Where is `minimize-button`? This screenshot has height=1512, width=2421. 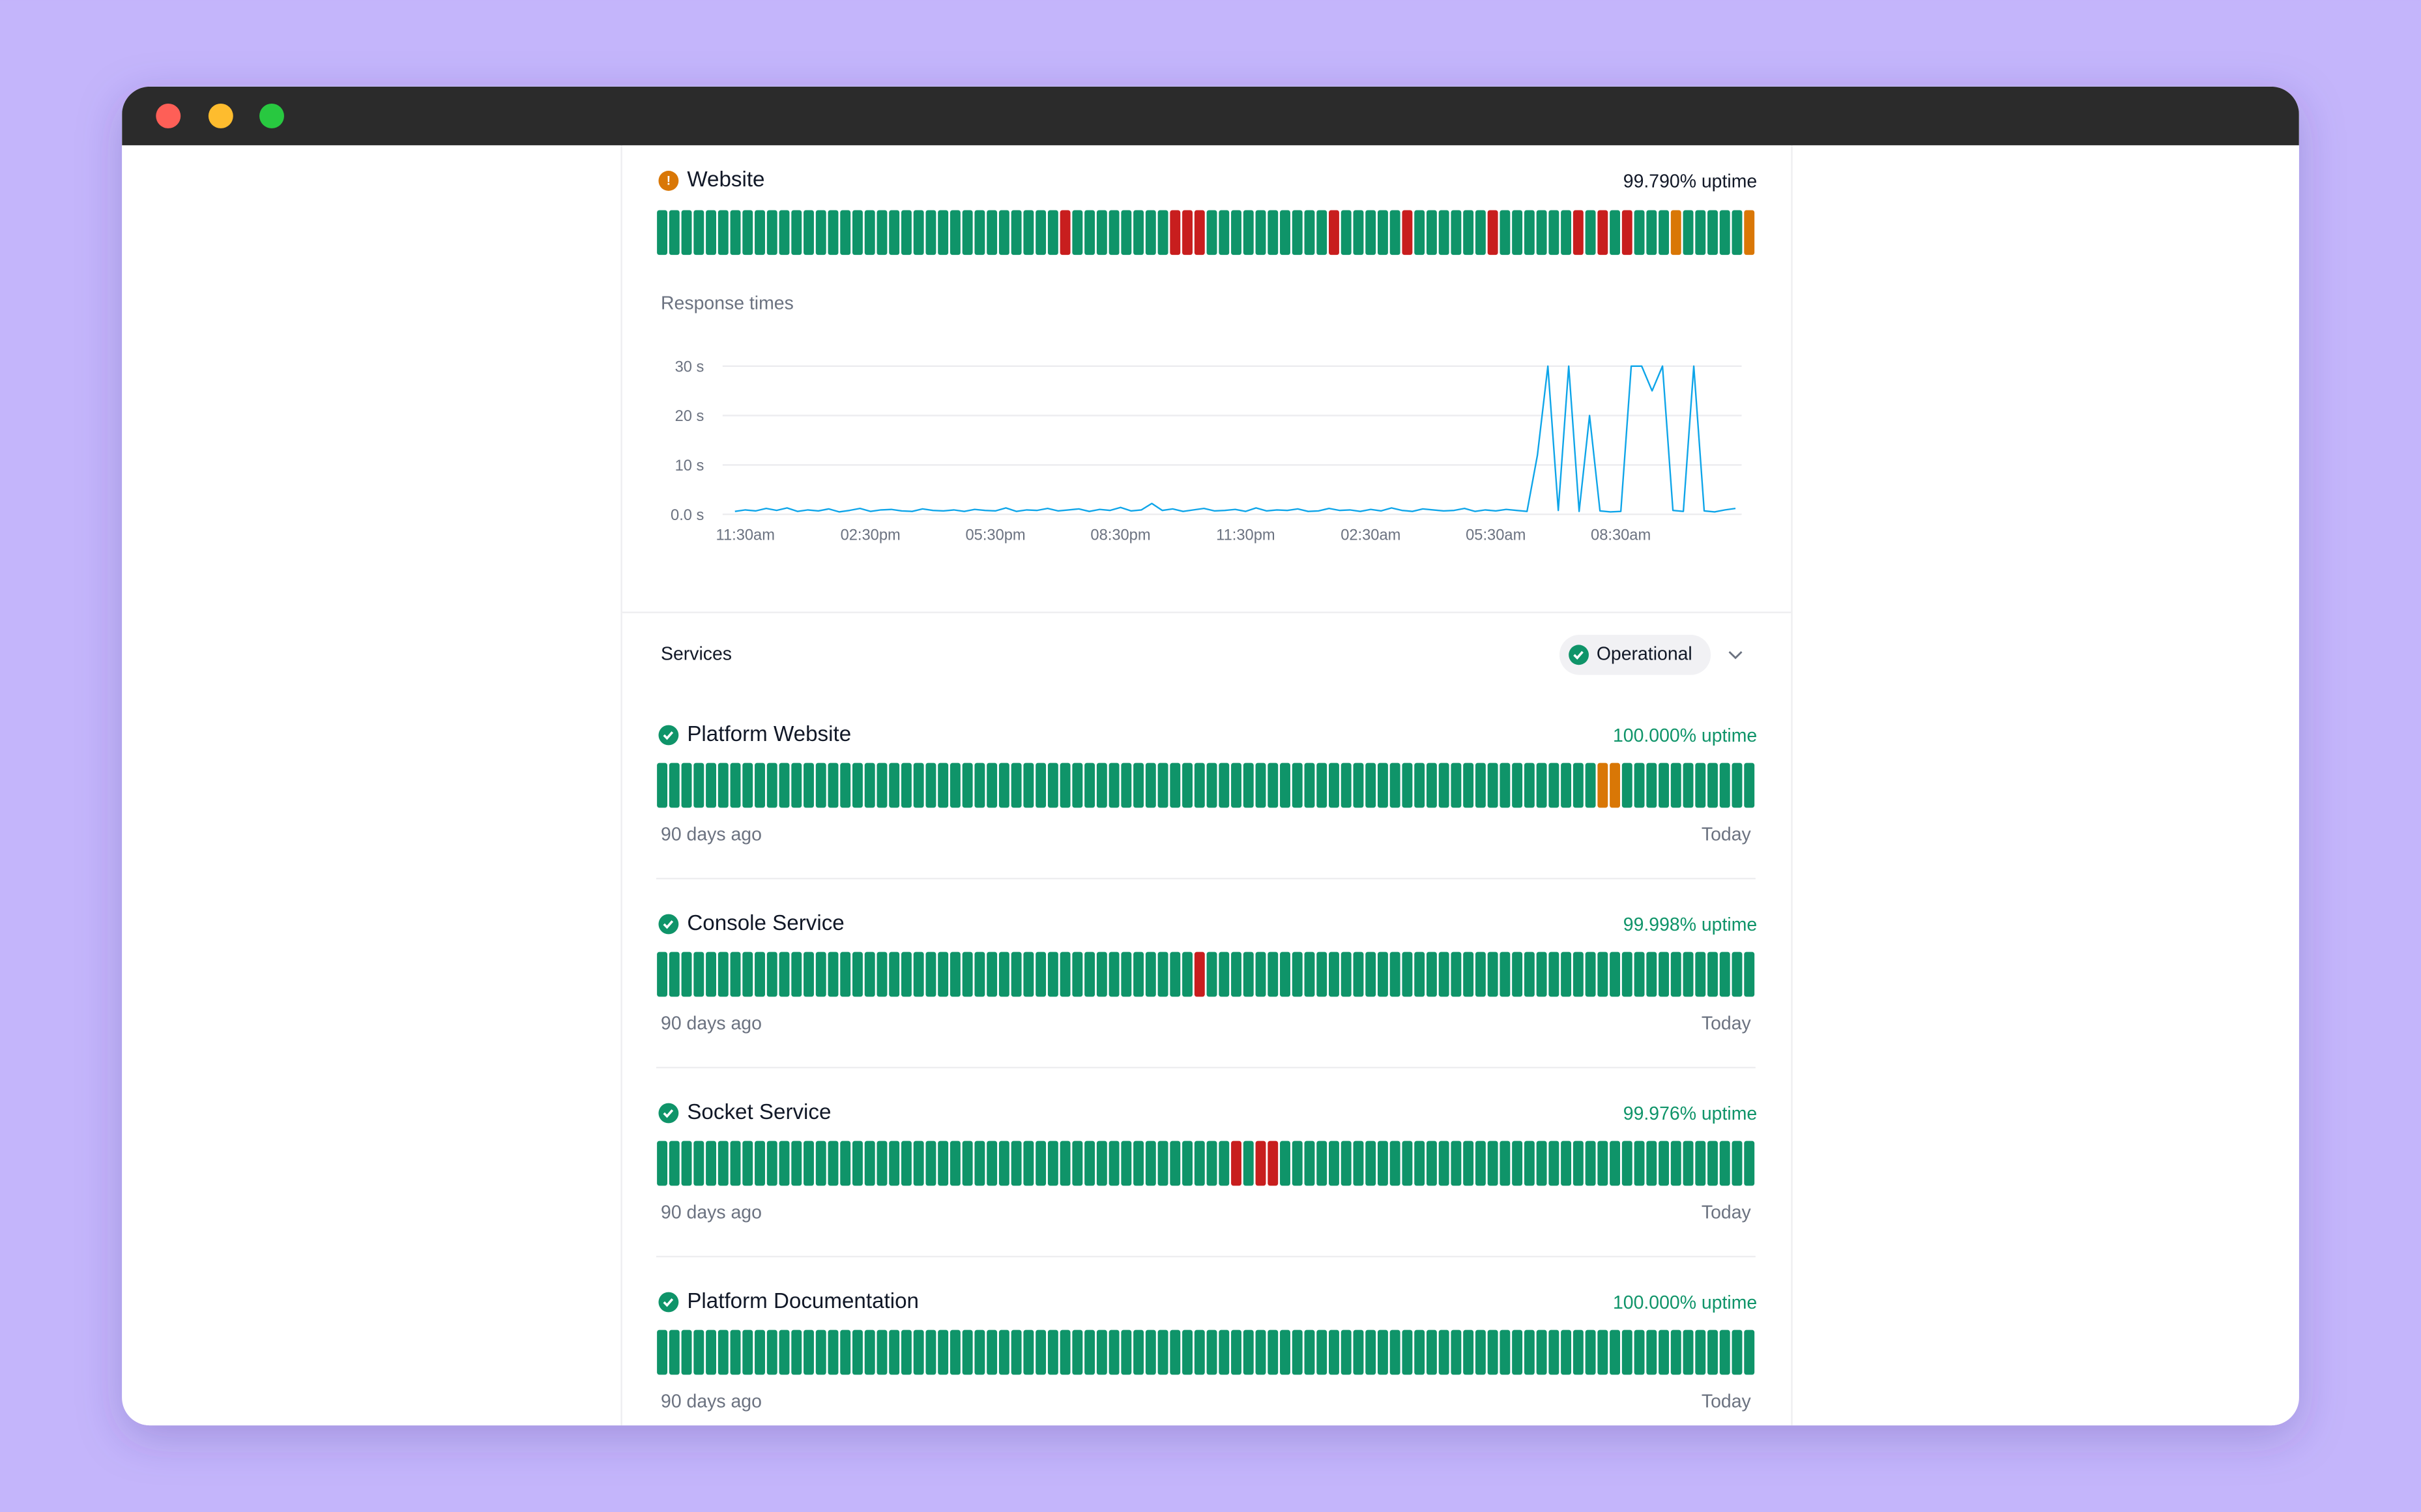 minimize-button is located at coordinates (220, 115).